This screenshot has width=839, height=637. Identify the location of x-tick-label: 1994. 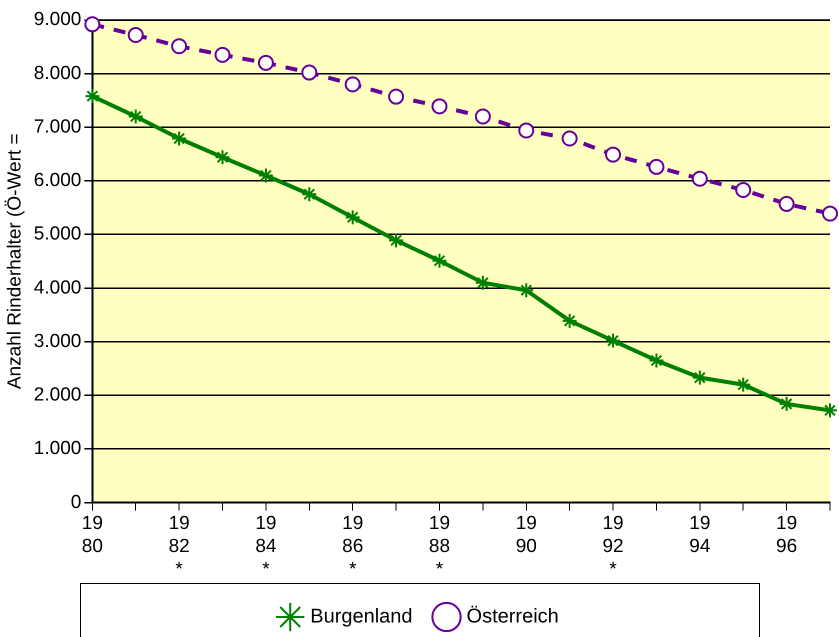
(700, 535).